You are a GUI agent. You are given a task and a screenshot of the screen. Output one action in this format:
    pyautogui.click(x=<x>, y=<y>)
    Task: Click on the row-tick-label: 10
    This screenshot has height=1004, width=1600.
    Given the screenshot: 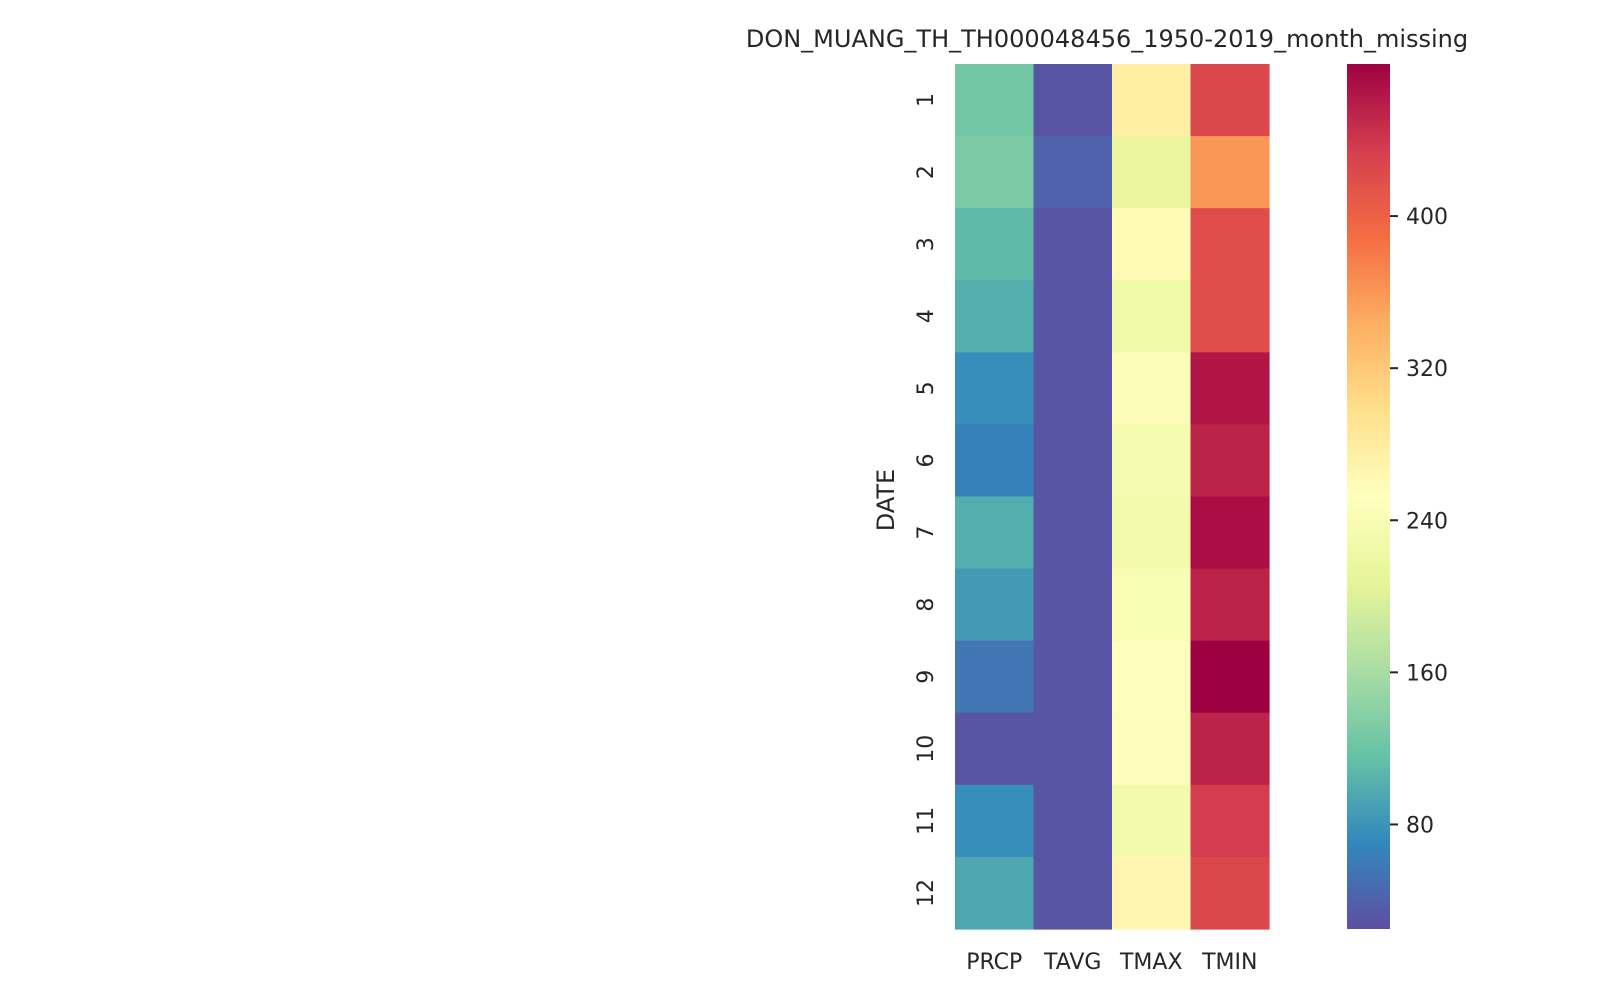 What is the action you would take?
    pyautogui.click(x=926, y=749)
    